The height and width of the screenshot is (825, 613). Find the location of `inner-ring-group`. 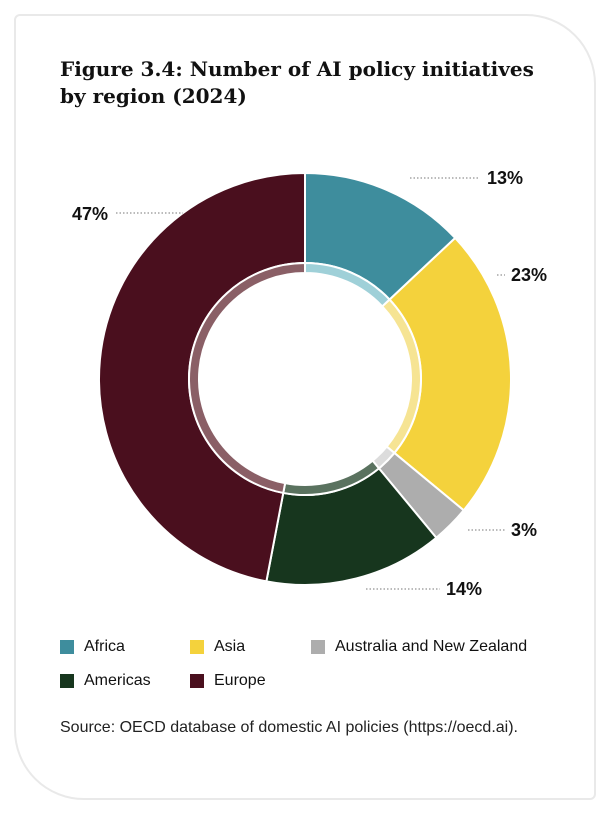

inner-ring-group is located at coordinates (305, 378).